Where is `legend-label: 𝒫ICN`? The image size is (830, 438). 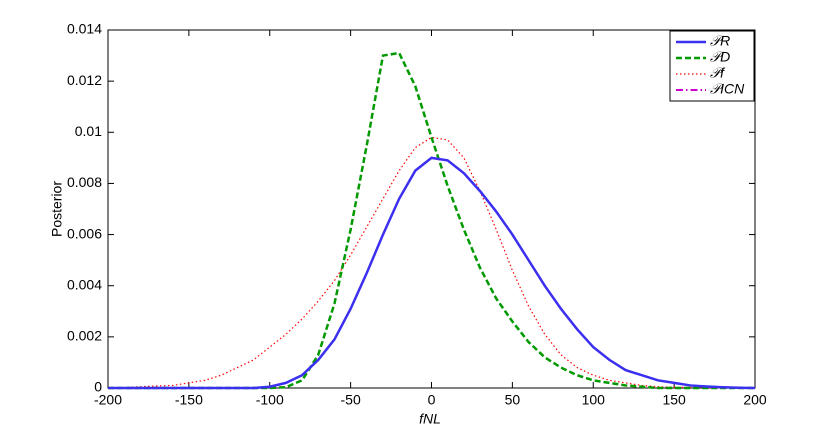
legend-label: 𝒫ICN is located at coordinates (727, 89).